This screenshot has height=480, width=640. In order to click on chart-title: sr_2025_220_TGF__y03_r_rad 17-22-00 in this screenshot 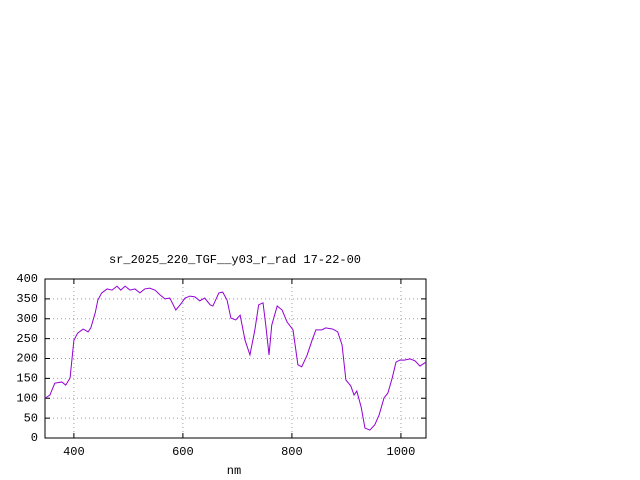, I will do `click(235, 260)`.